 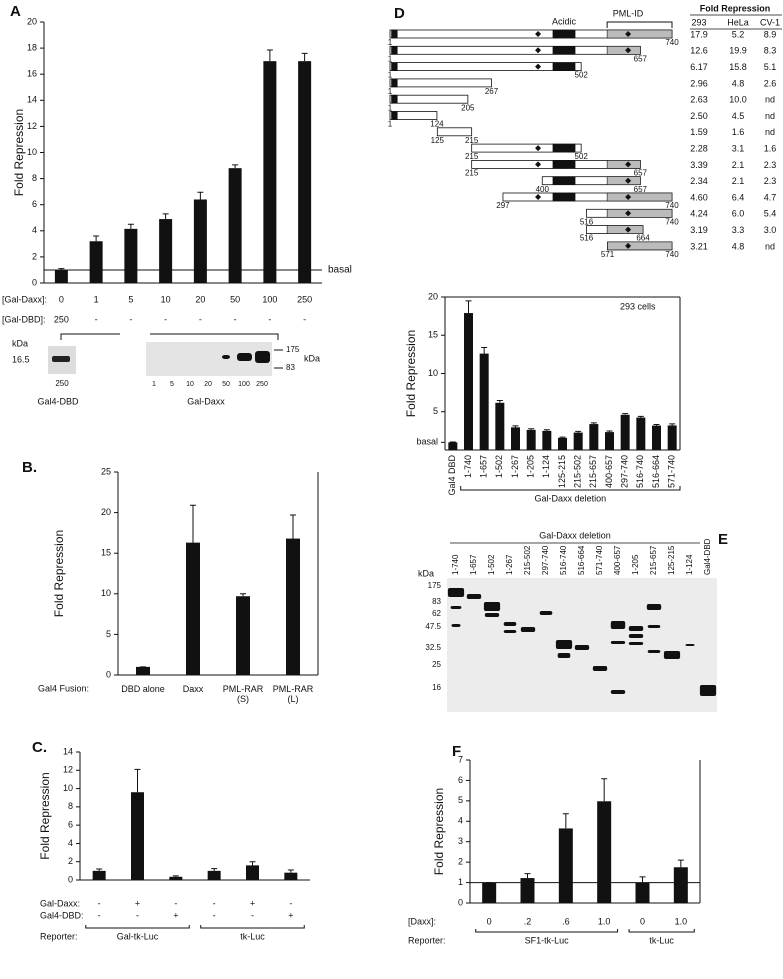 What do you see at coordinates (169, 336) in the screenshot?
I see `bracket` at bounding box center [169, 336].